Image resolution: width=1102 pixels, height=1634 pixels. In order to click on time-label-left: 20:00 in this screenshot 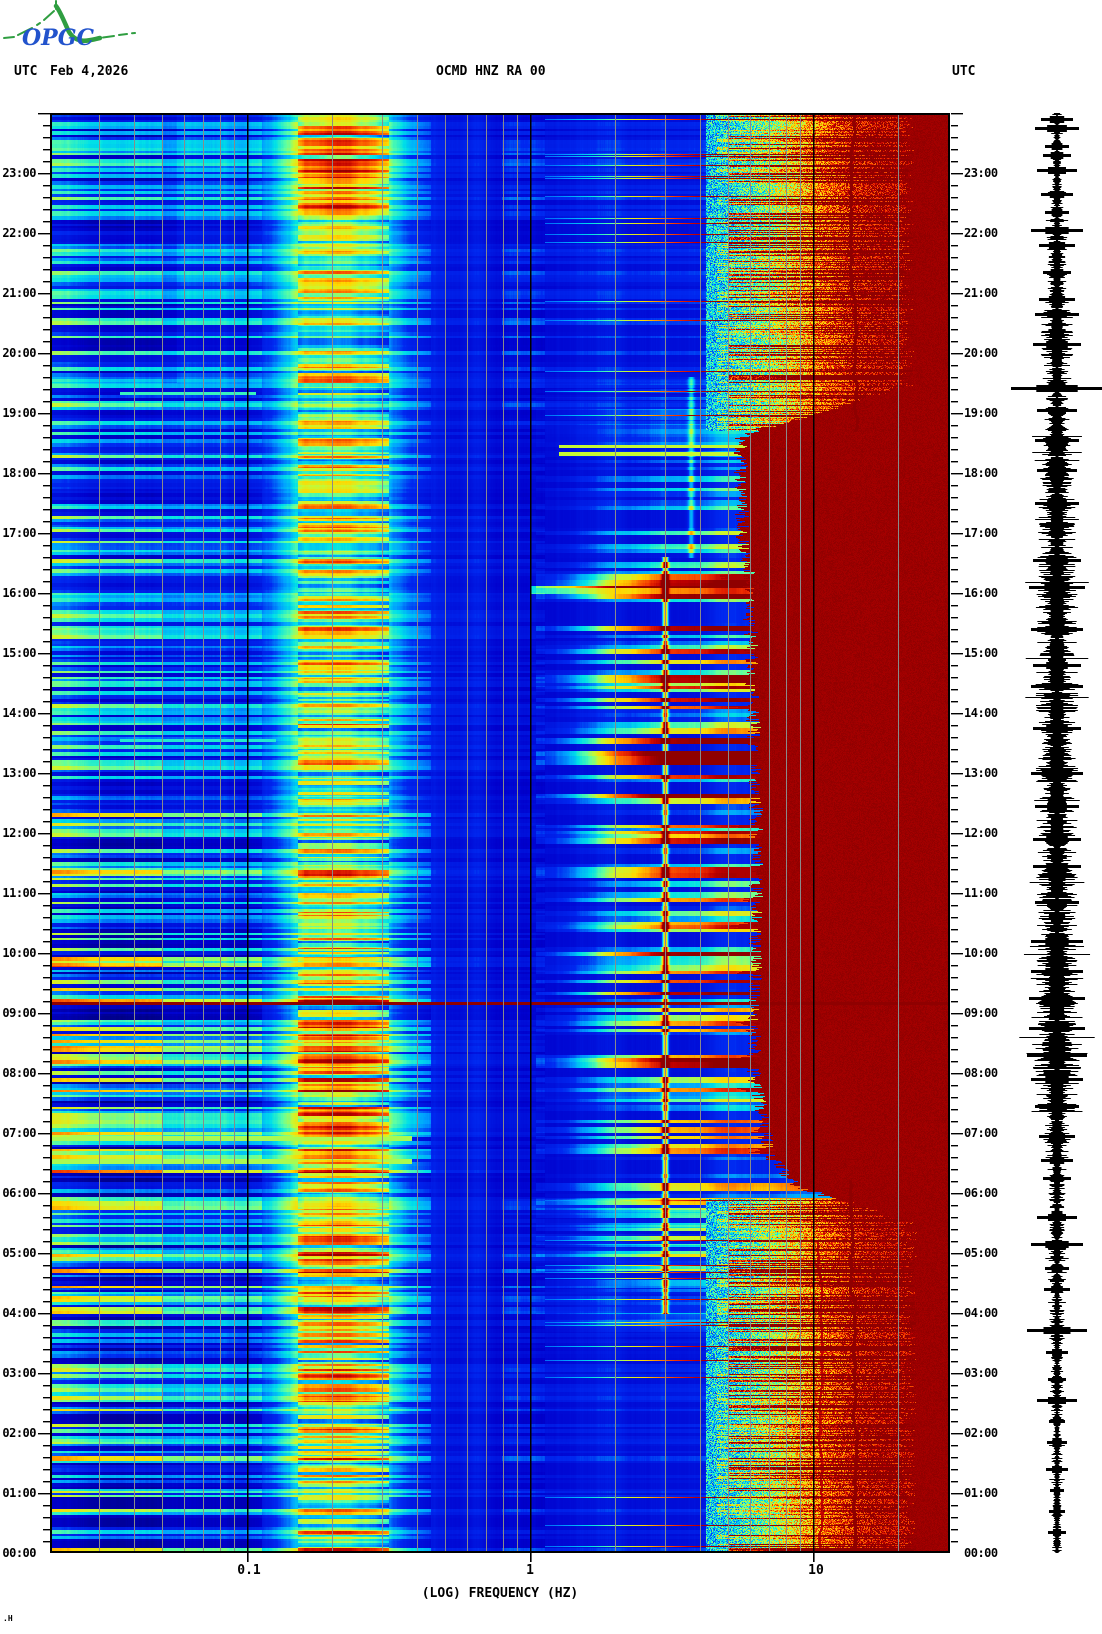, I will do `click(19, 353)`.